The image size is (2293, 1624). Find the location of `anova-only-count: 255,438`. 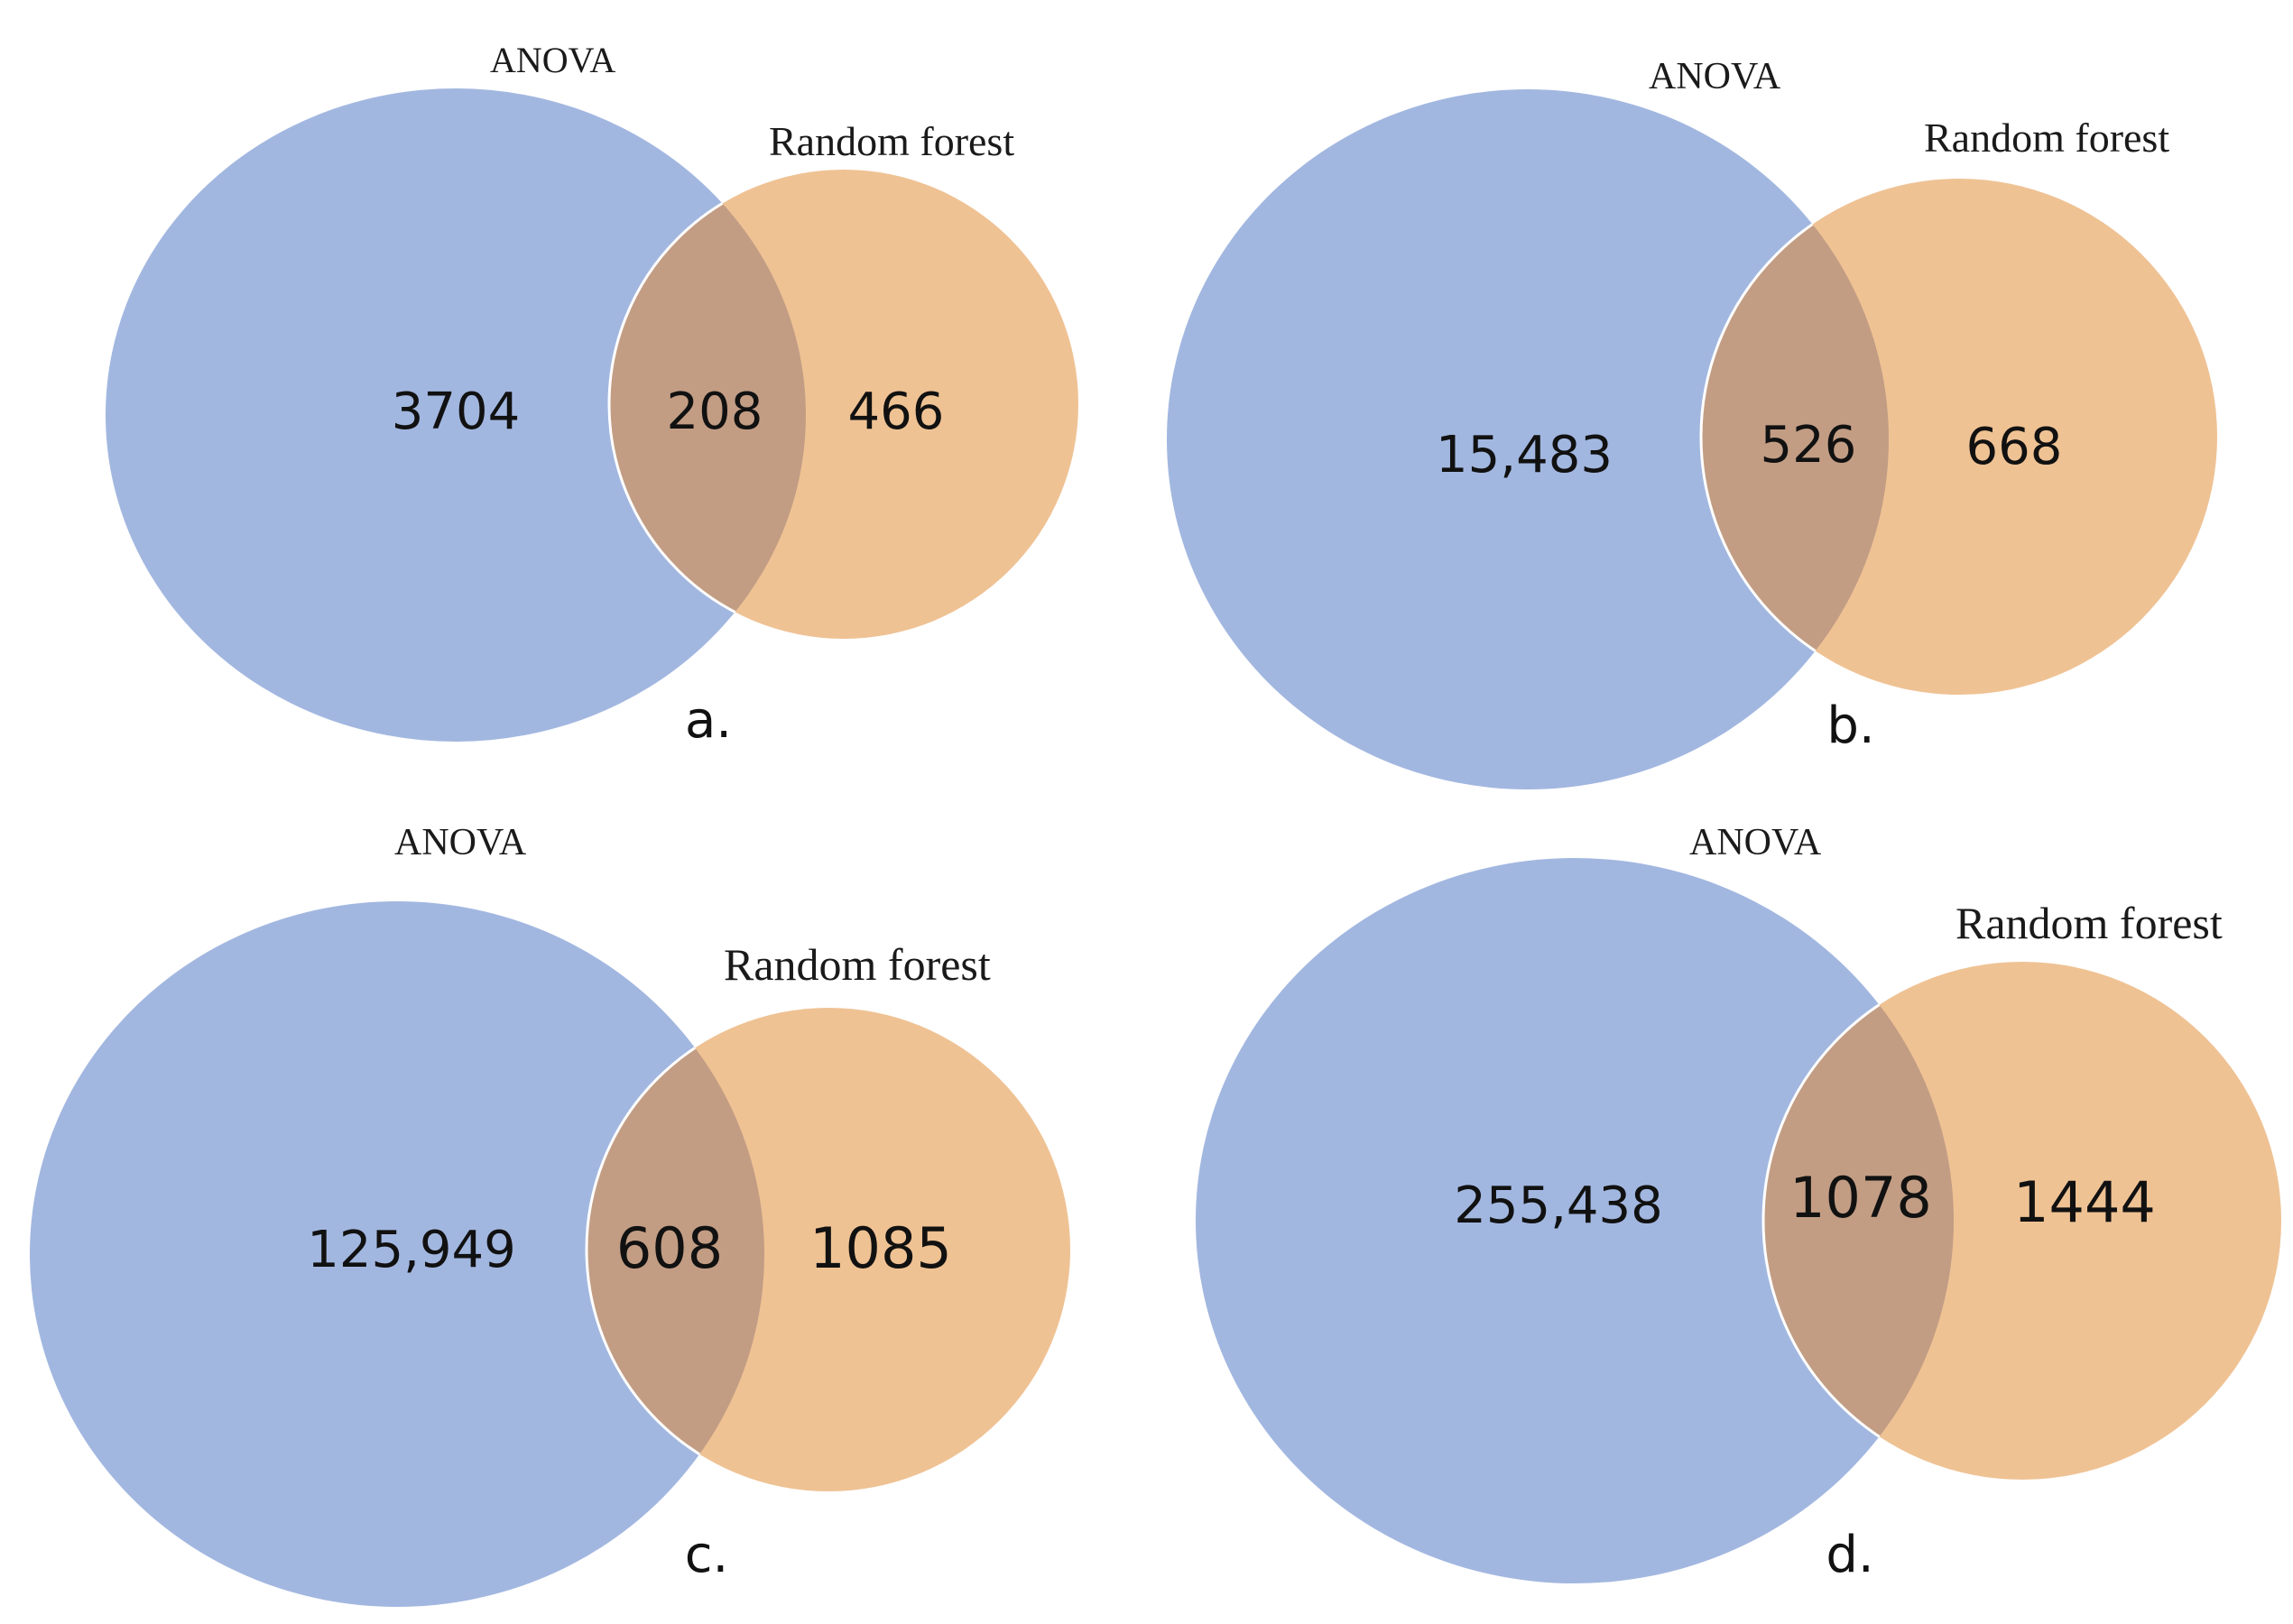

anova-only-count: 255,438 is located at coordinates (1558, 1205).